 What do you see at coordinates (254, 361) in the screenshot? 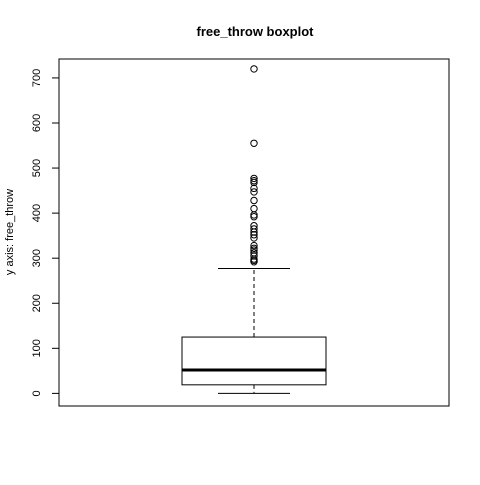
I see `iqr-box` at bounding box center [254, 361].